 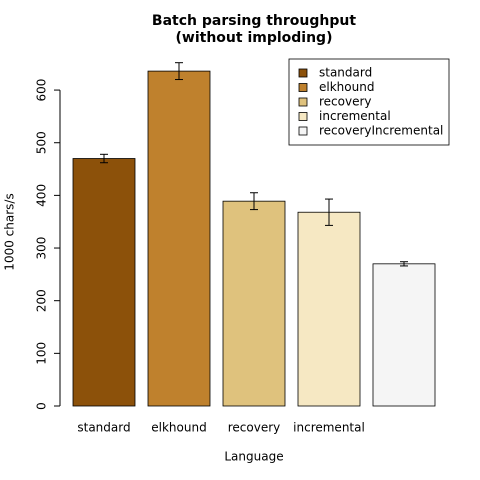 What do you see at coordinates (103, 428) in the screenshot?
I see `x-tick-label: standard` at bounding box center [103, 428].